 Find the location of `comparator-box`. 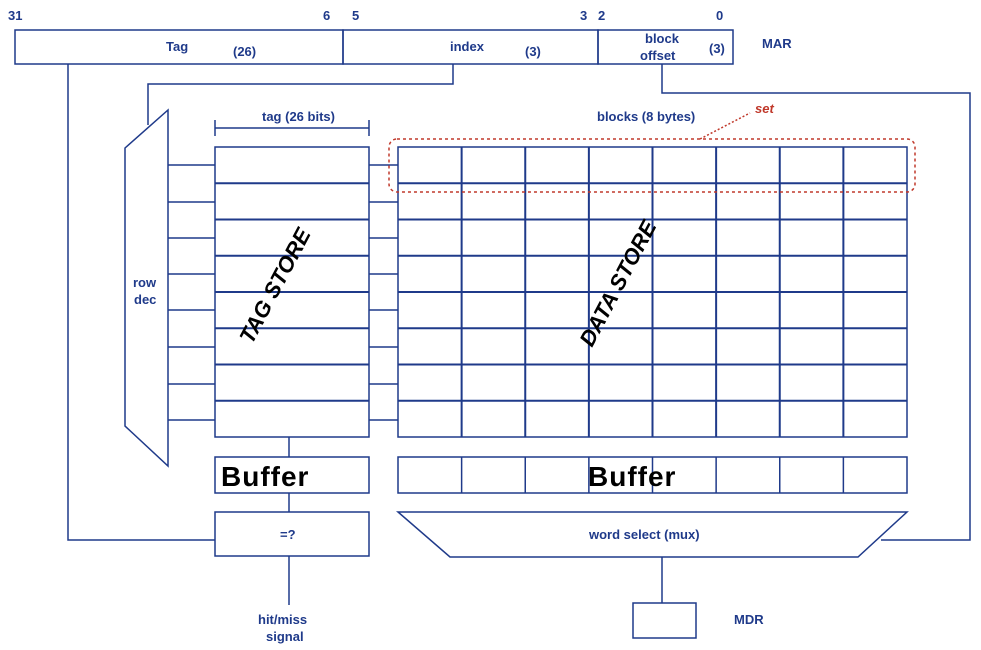

comparator-box is located at coordinates (292, 534).